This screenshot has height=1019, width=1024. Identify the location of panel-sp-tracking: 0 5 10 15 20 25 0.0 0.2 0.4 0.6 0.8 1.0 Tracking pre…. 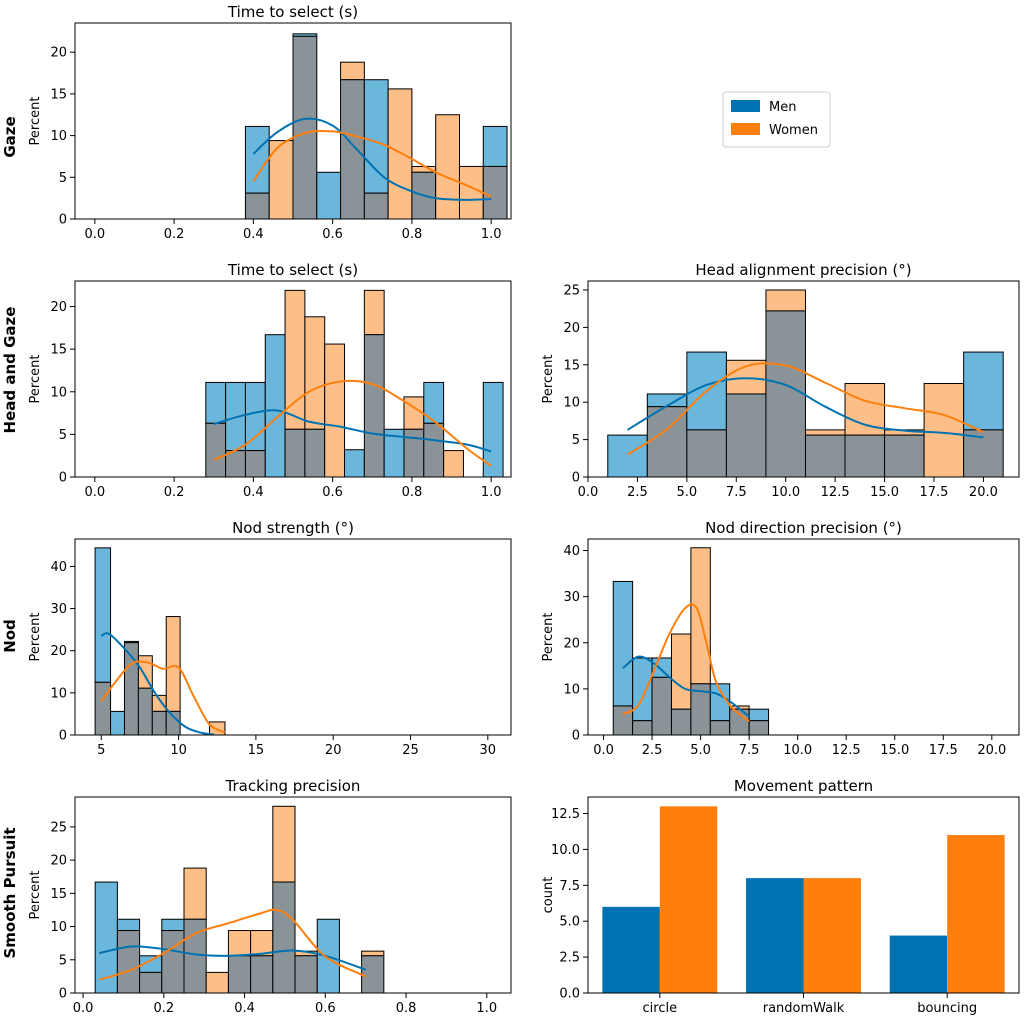
(270, 896).